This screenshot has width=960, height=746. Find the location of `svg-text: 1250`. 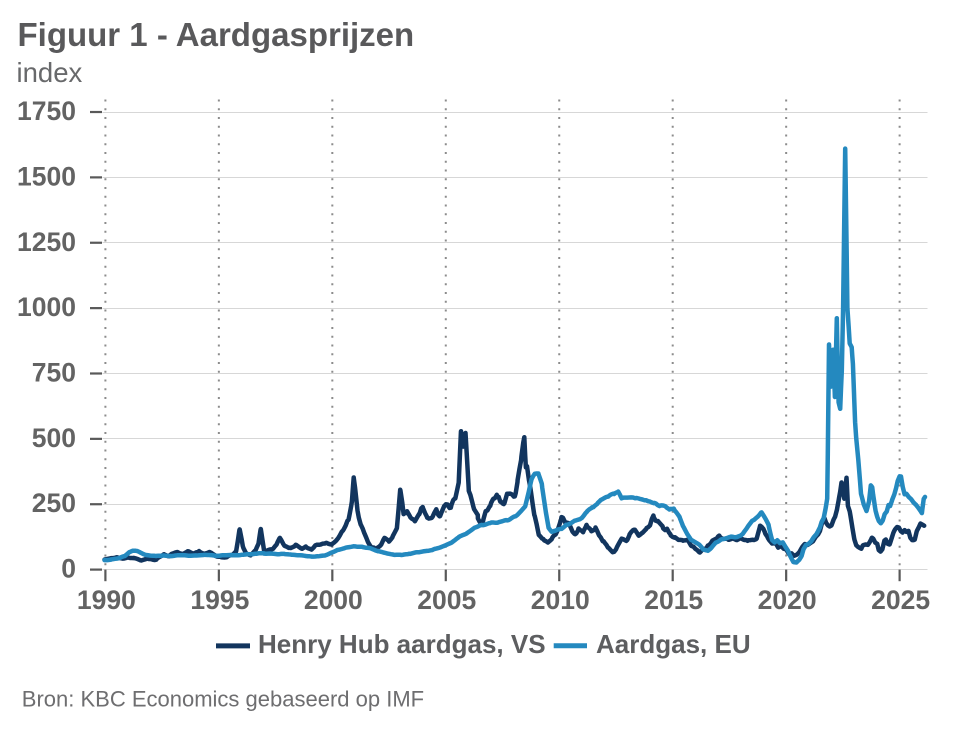

svg-text: 1250 is located at coordinates (46, 242).